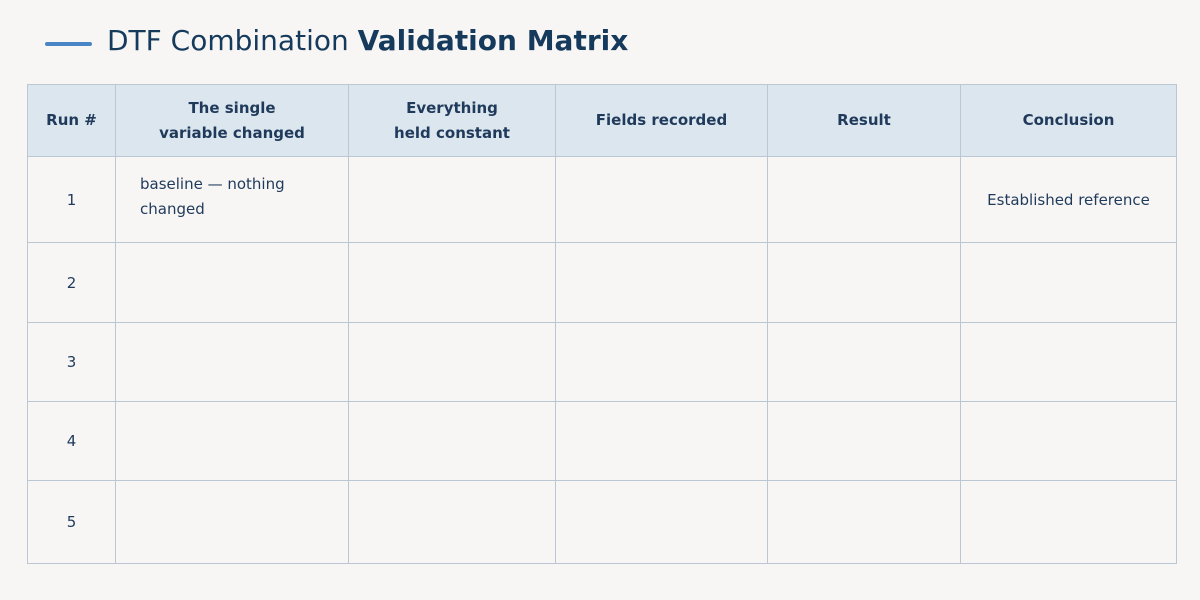 Image resolution: width=1200 pixels, height=600 pixels. I want to click on page-title: DTF Combination Validation Matrix, so click(367, 40).